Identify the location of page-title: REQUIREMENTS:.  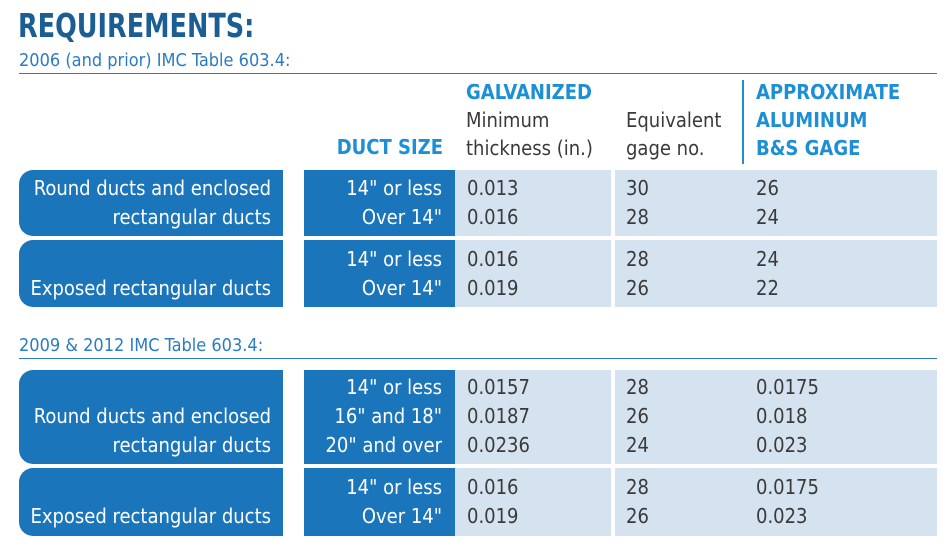
(136, 25).